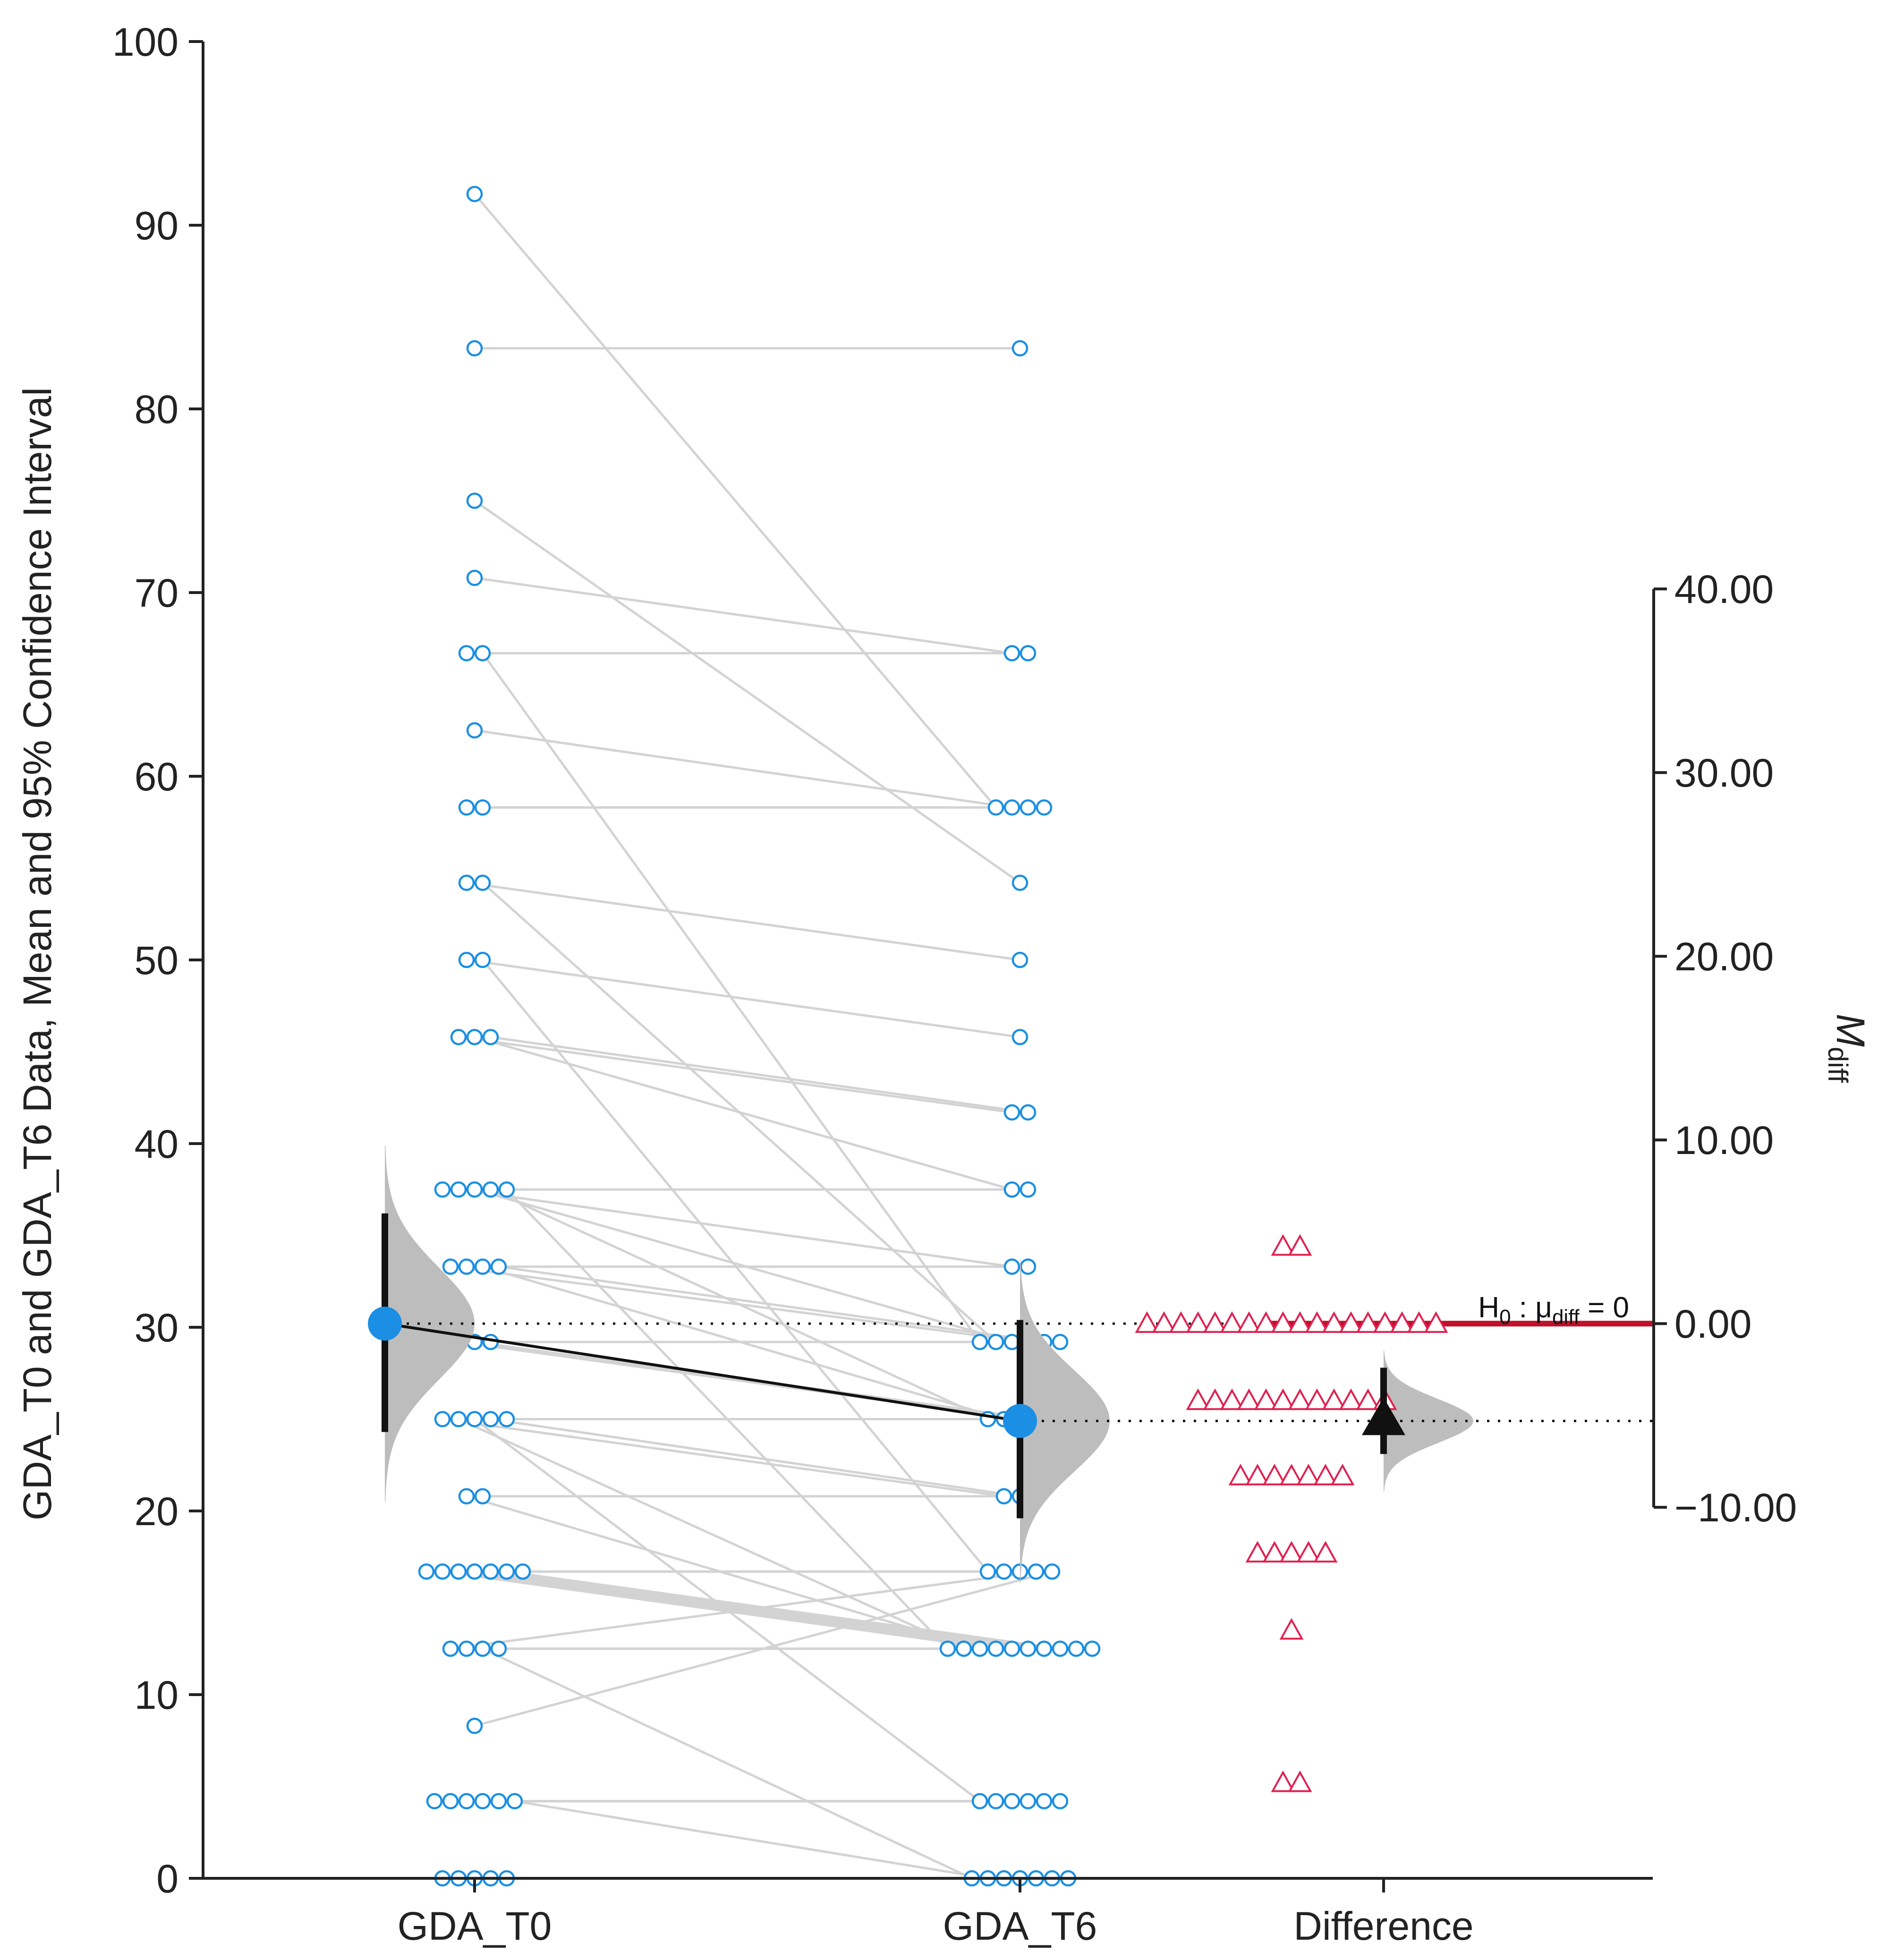  What do you see at coordinates (167, 1879) in the screenshot?
I see `y-tick-label: 0` at bounding box center [167, 1879].